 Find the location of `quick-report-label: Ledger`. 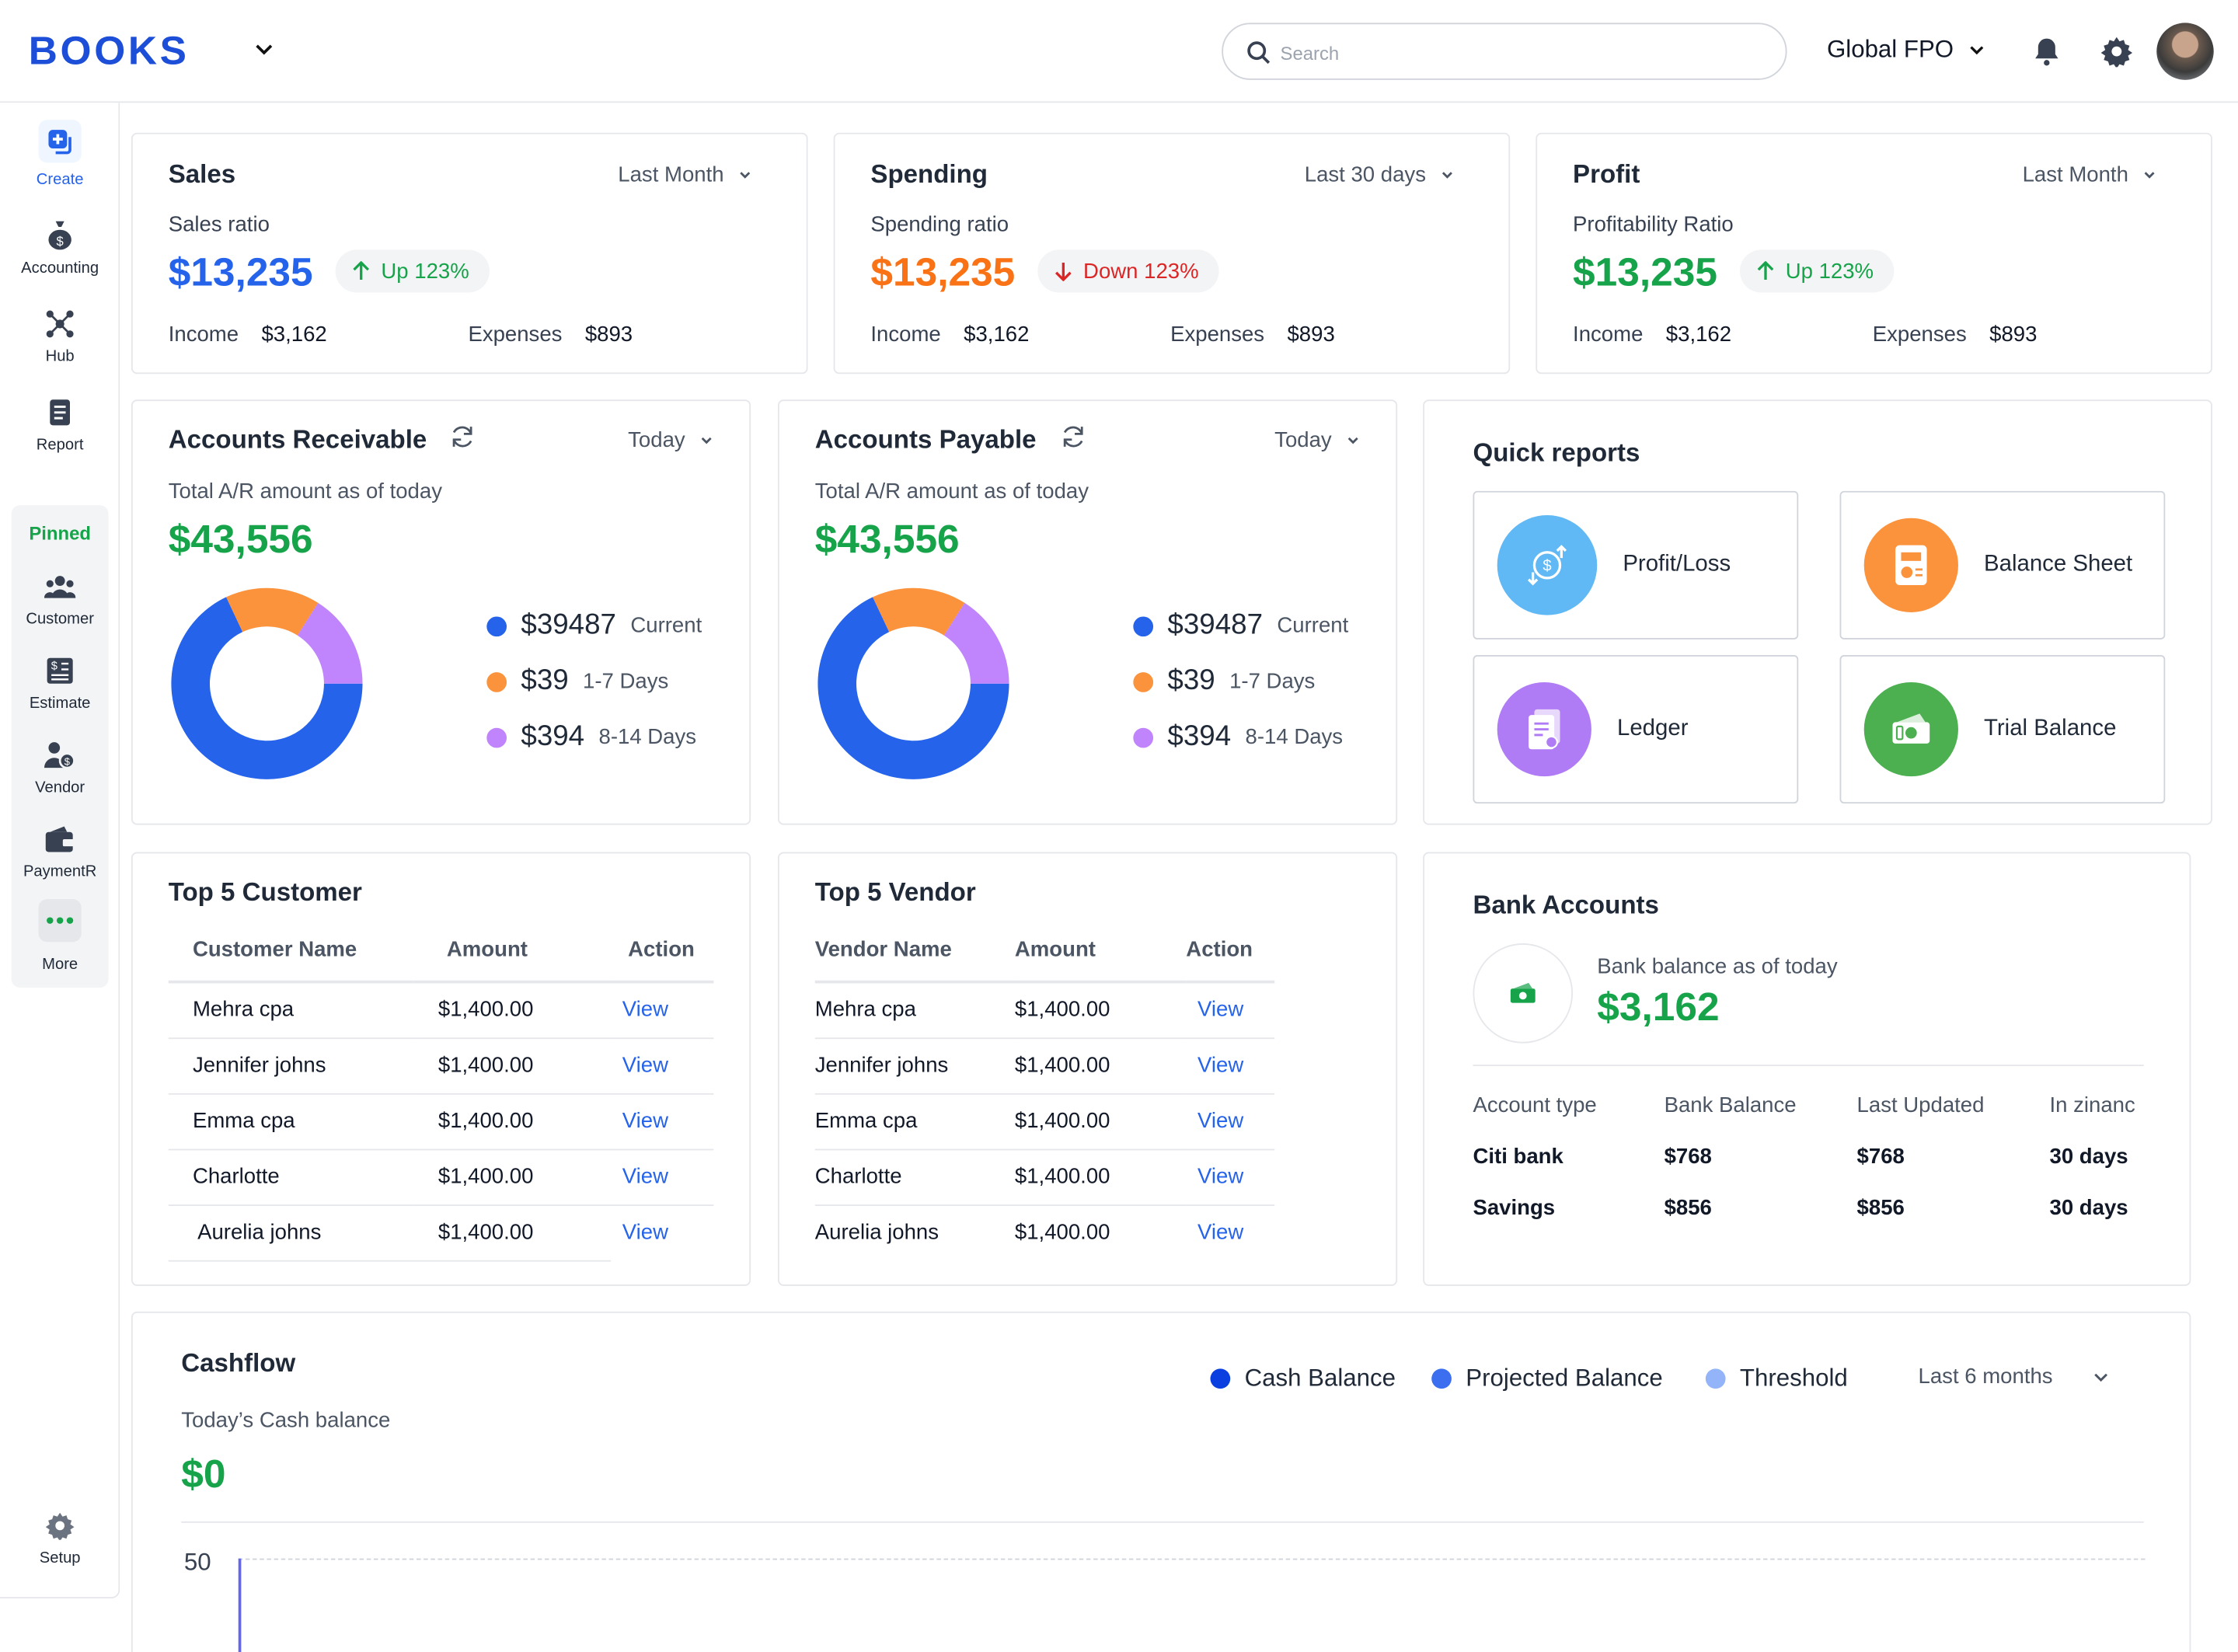

quick-report-label: Ledger is located at coordinates (1652, 728).